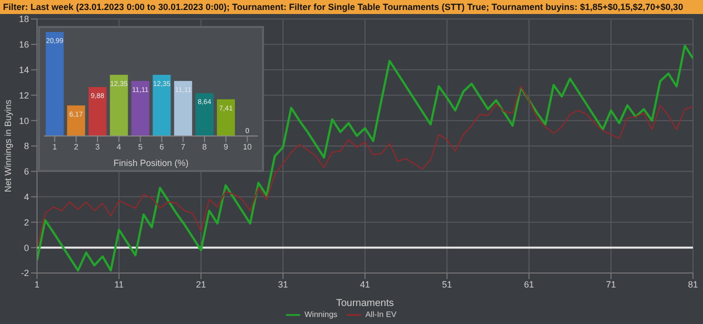 This screenshot has width=703, height=324. I want to click on x-tick-label: 6, so click(161, 147).